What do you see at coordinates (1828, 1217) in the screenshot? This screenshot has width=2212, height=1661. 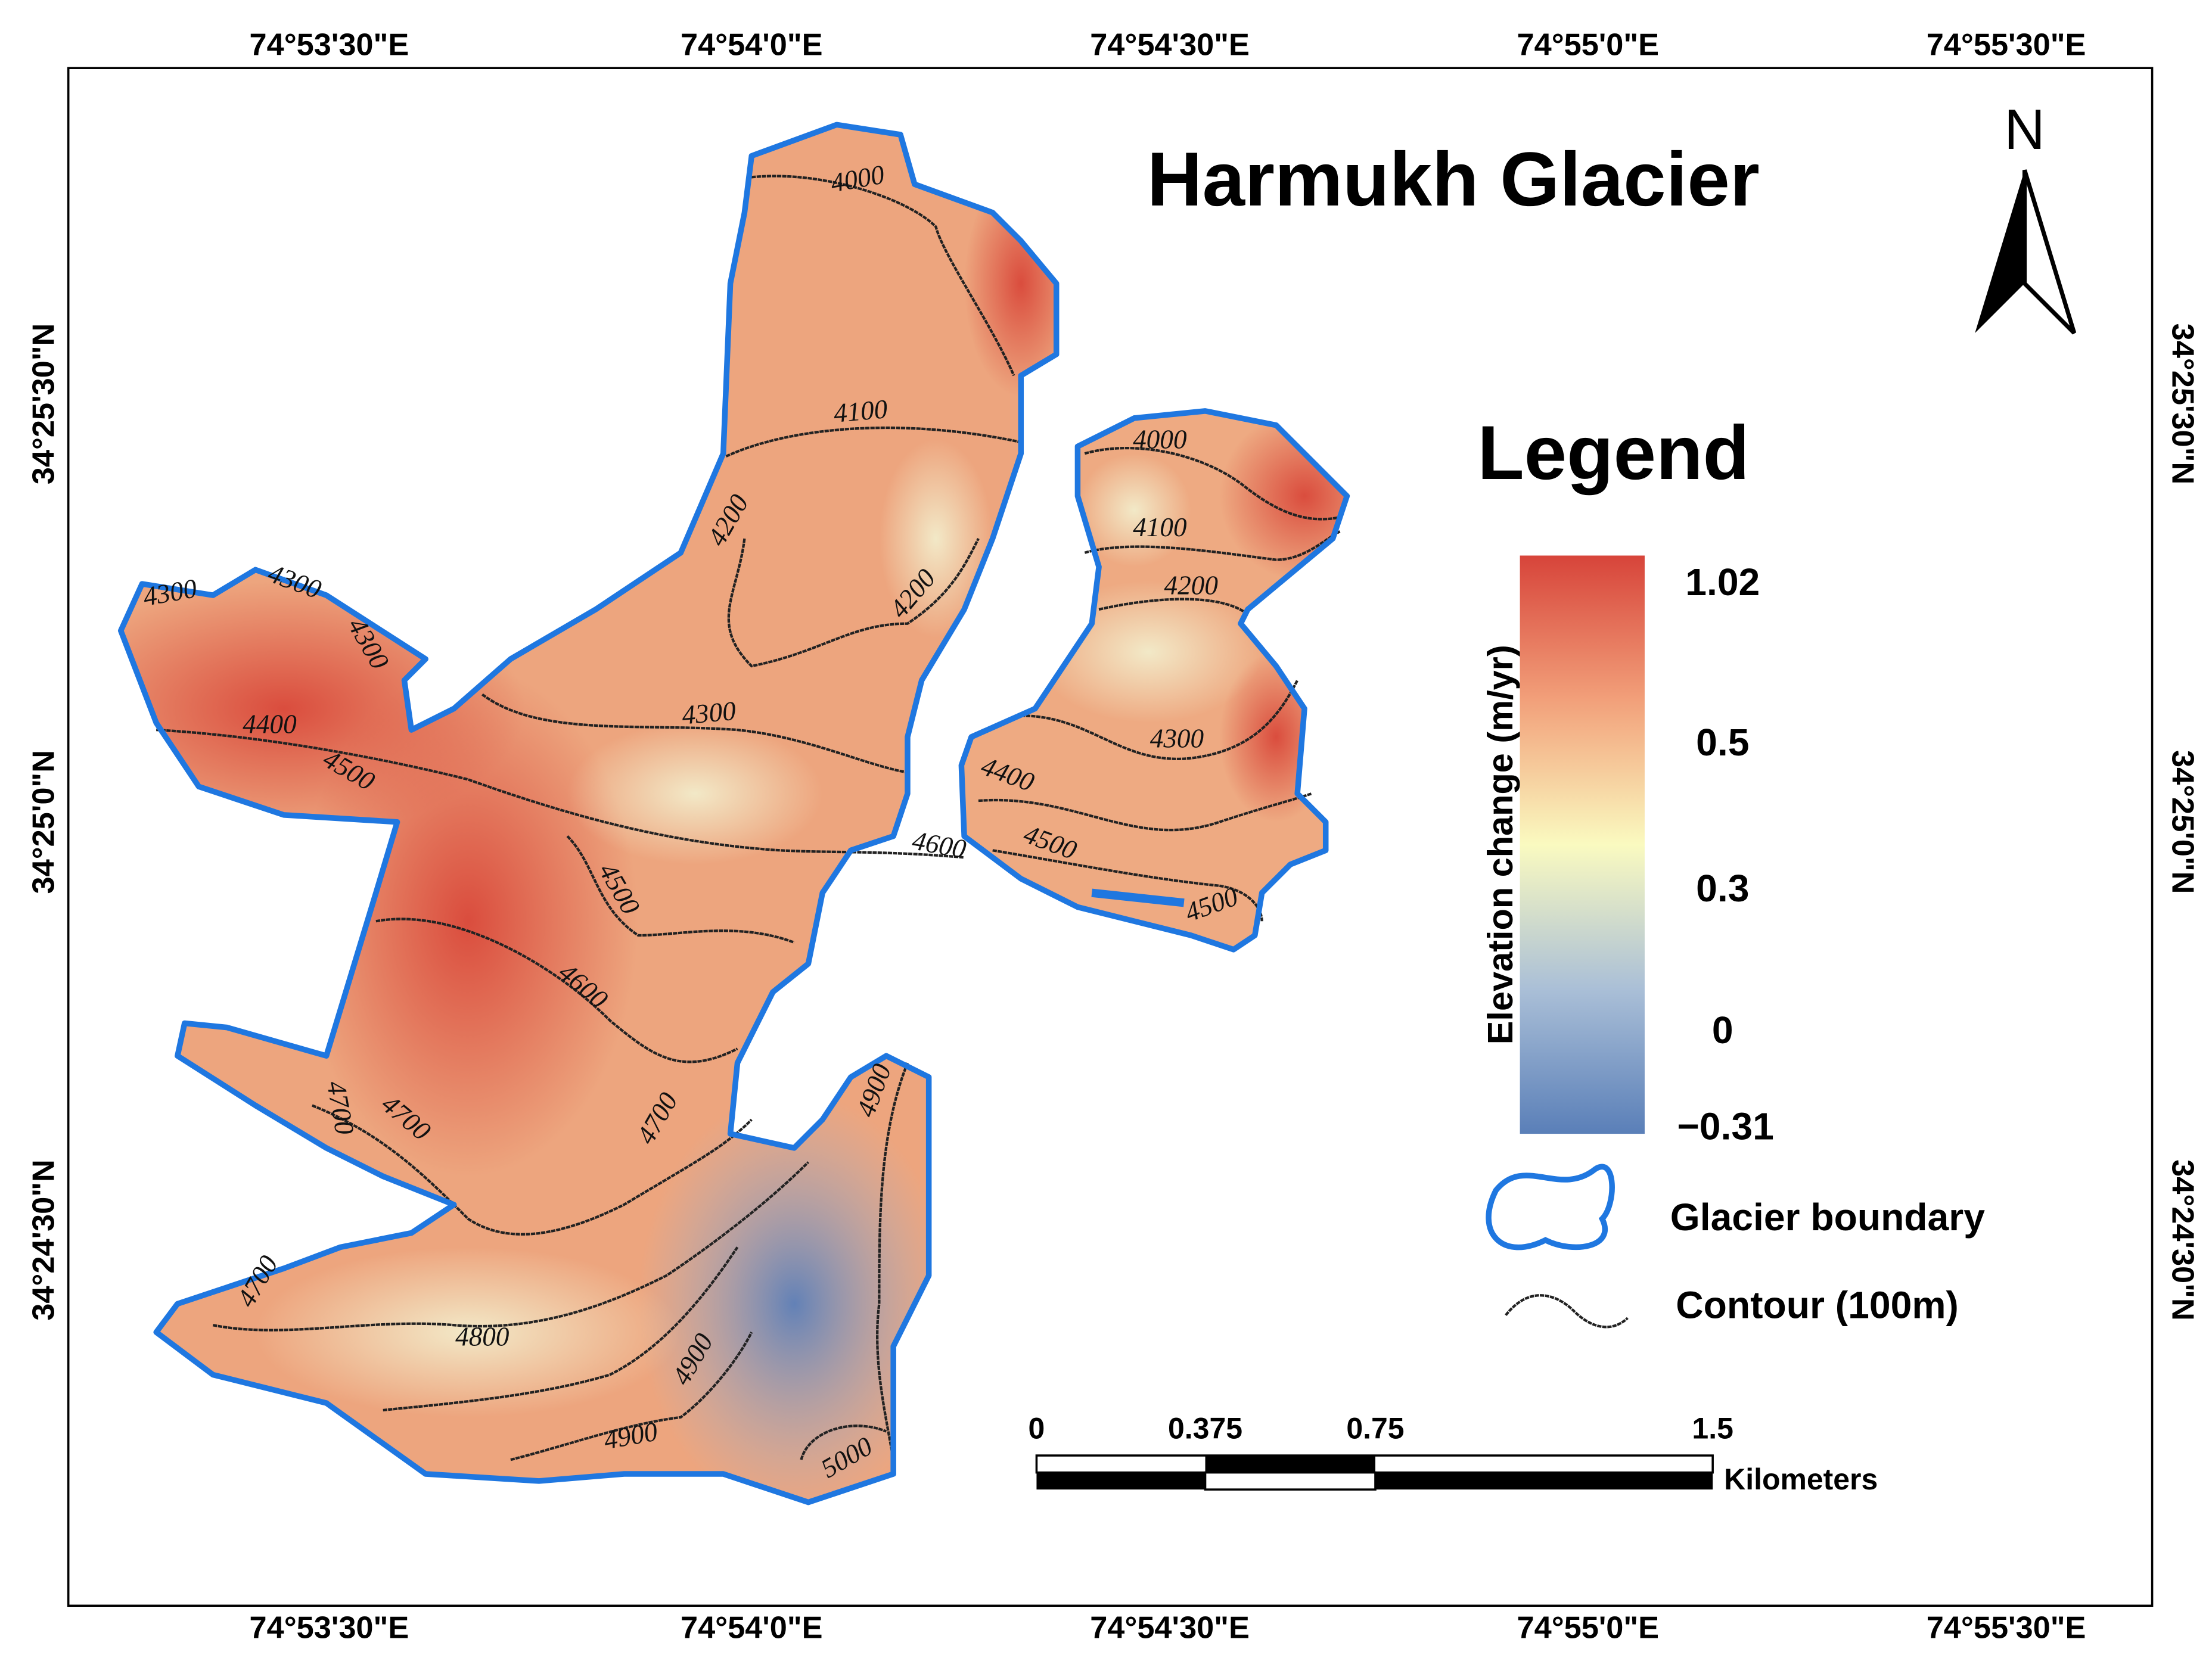 I see `legend-item: Glacier boundary` at bounding box center [1828, 1217].